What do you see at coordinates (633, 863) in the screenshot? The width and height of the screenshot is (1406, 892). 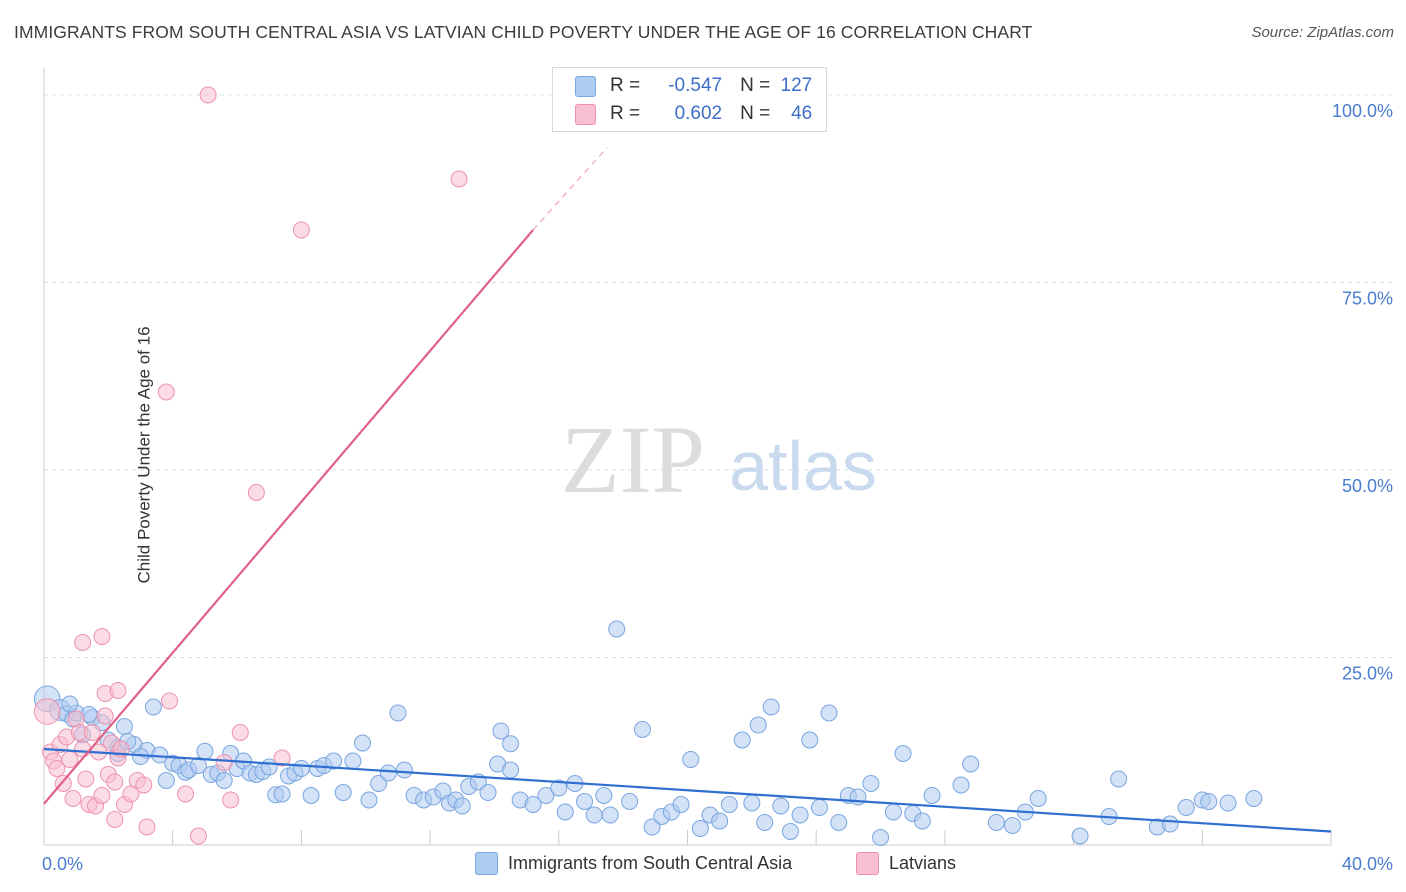 I see `bottom-legend-immigrants: Immigrants from South Central Asia` at bounding box center [633, 863].